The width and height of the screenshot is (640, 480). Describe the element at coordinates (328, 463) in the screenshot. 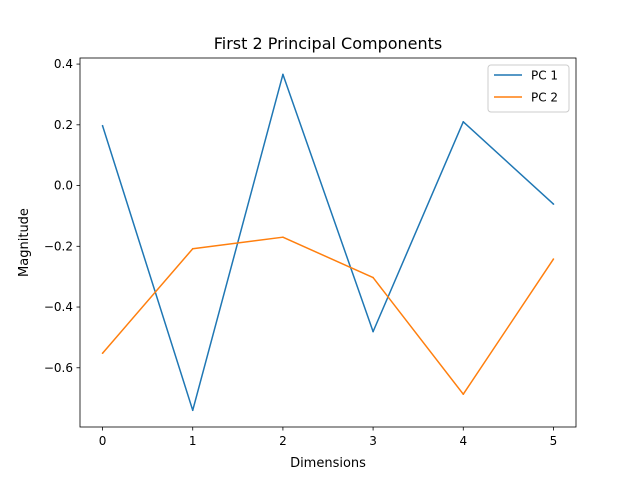

I see `x-axis-label: Dimensions` at that location.